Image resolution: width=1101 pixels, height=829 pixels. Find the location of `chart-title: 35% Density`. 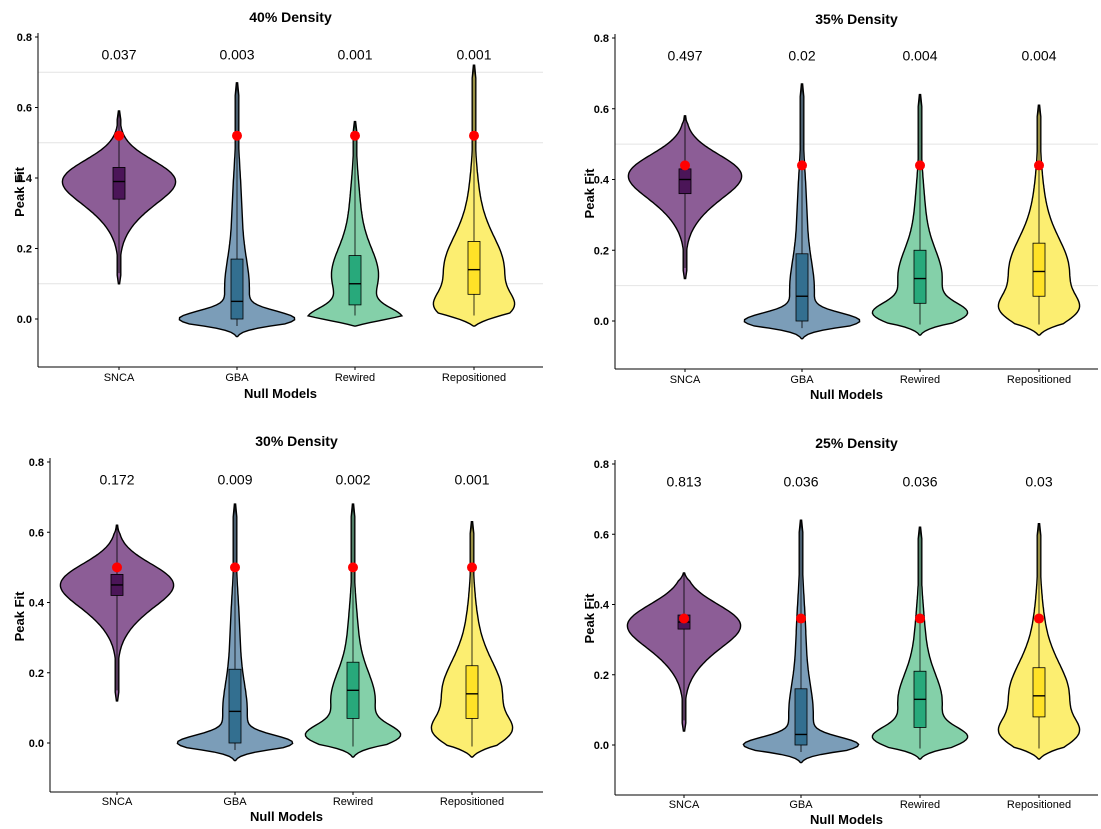

chart-title: 35% Density is located at coordinates (856, 19).